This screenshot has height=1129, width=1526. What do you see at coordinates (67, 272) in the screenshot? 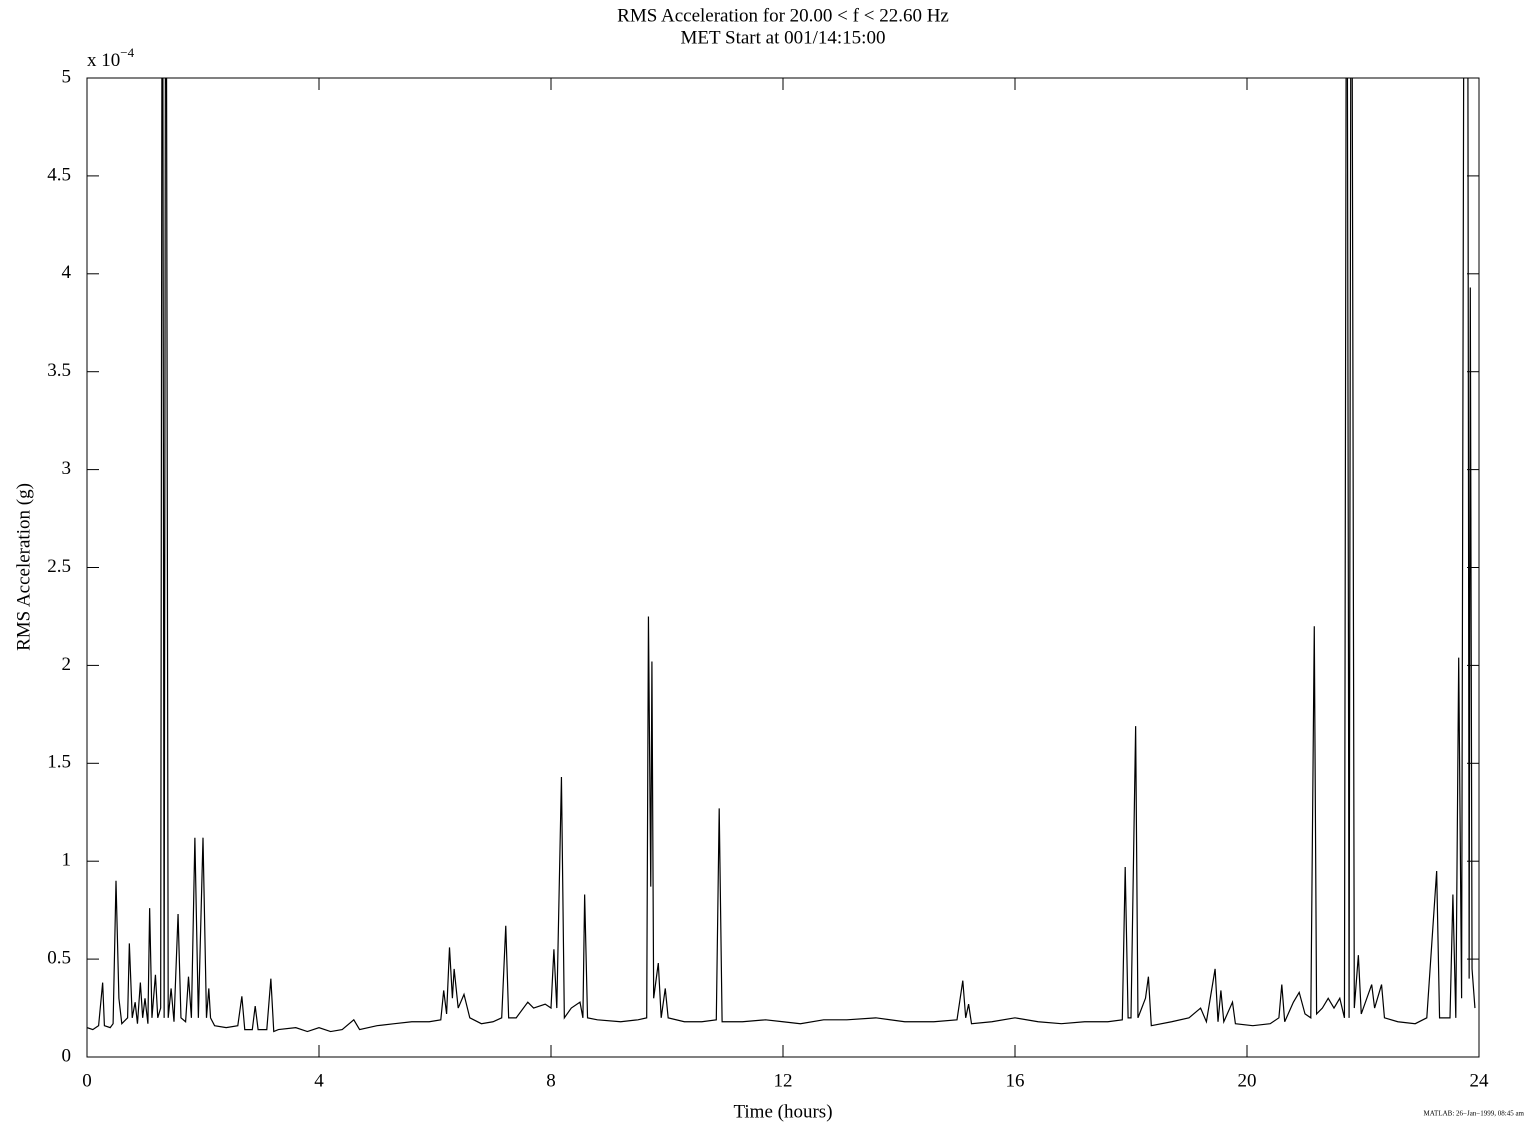
I see `y-tick-label: 4` at bounding box center [67, 272].